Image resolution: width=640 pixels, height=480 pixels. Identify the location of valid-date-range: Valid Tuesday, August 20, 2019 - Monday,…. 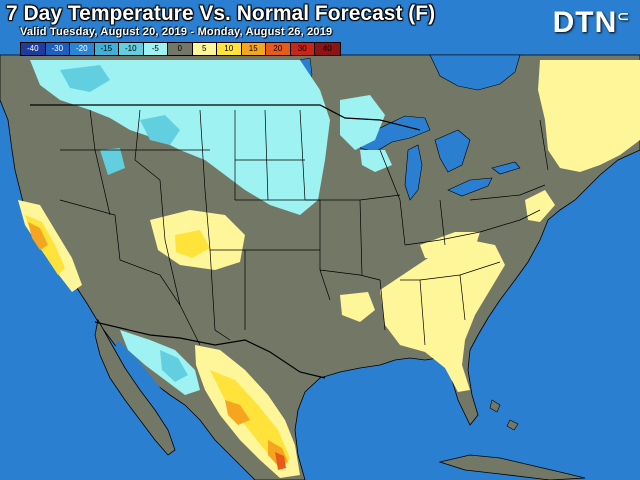
(176, 32).